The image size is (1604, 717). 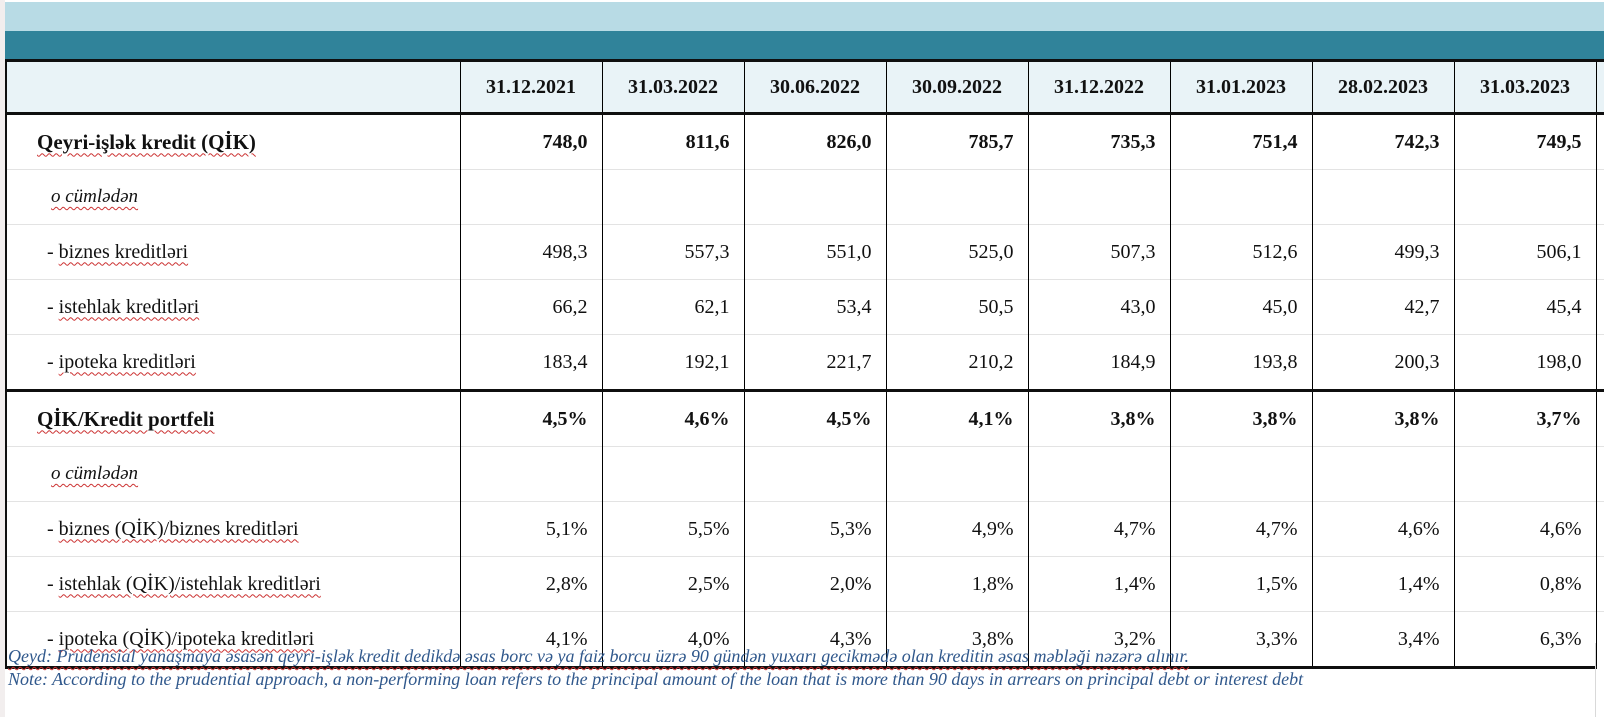 I want to click on column-header-date: 31.03.2023, so click(x=1524, y=87).